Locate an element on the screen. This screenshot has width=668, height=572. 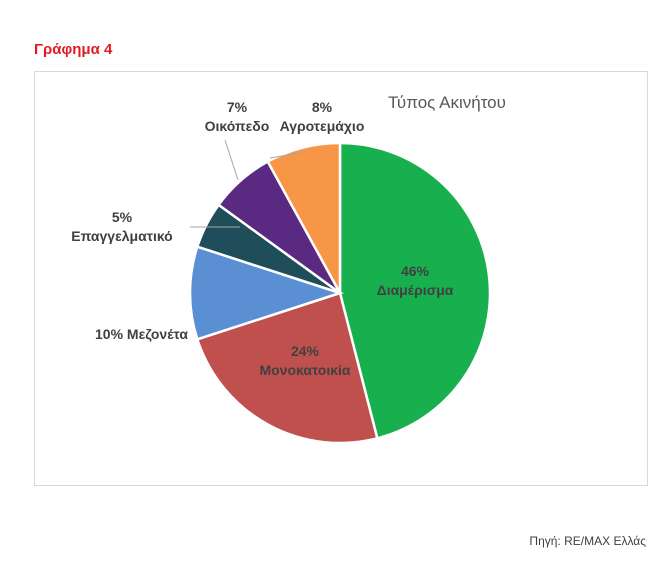
slice-percent-1: 46% is located at coordinates (415, 271).